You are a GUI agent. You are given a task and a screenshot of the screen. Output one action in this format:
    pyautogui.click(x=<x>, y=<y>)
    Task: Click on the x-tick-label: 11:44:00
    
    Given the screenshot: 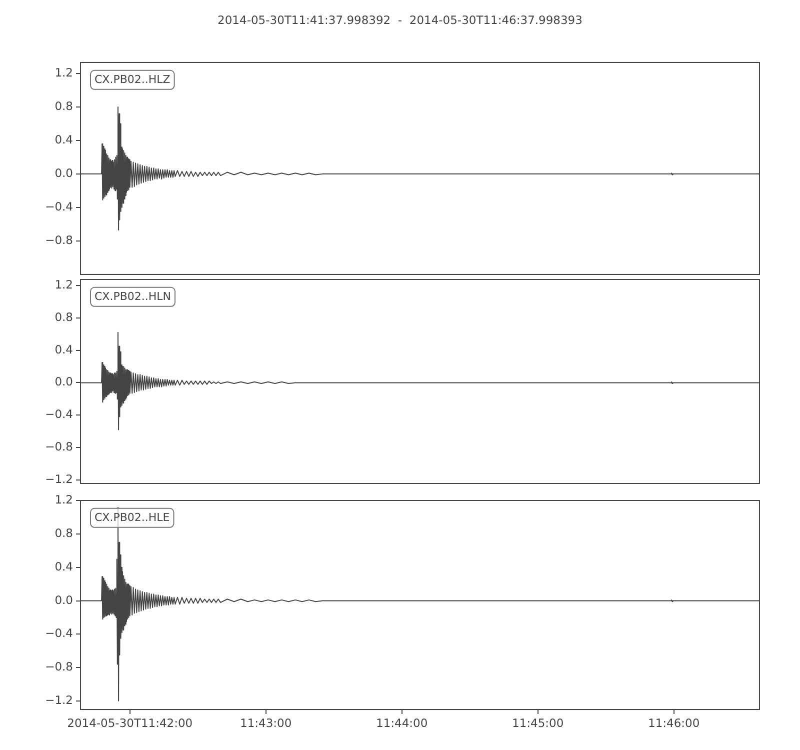 What is the action you would take?
    pyautogui.click(x=402, y=723)
    